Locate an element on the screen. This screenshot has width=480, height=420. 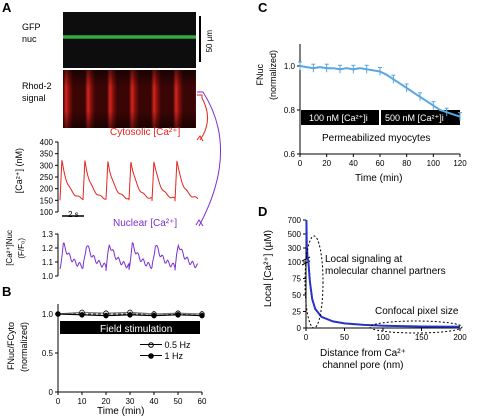
c-xtick-label: 80 is located at coordinates (406, 163).